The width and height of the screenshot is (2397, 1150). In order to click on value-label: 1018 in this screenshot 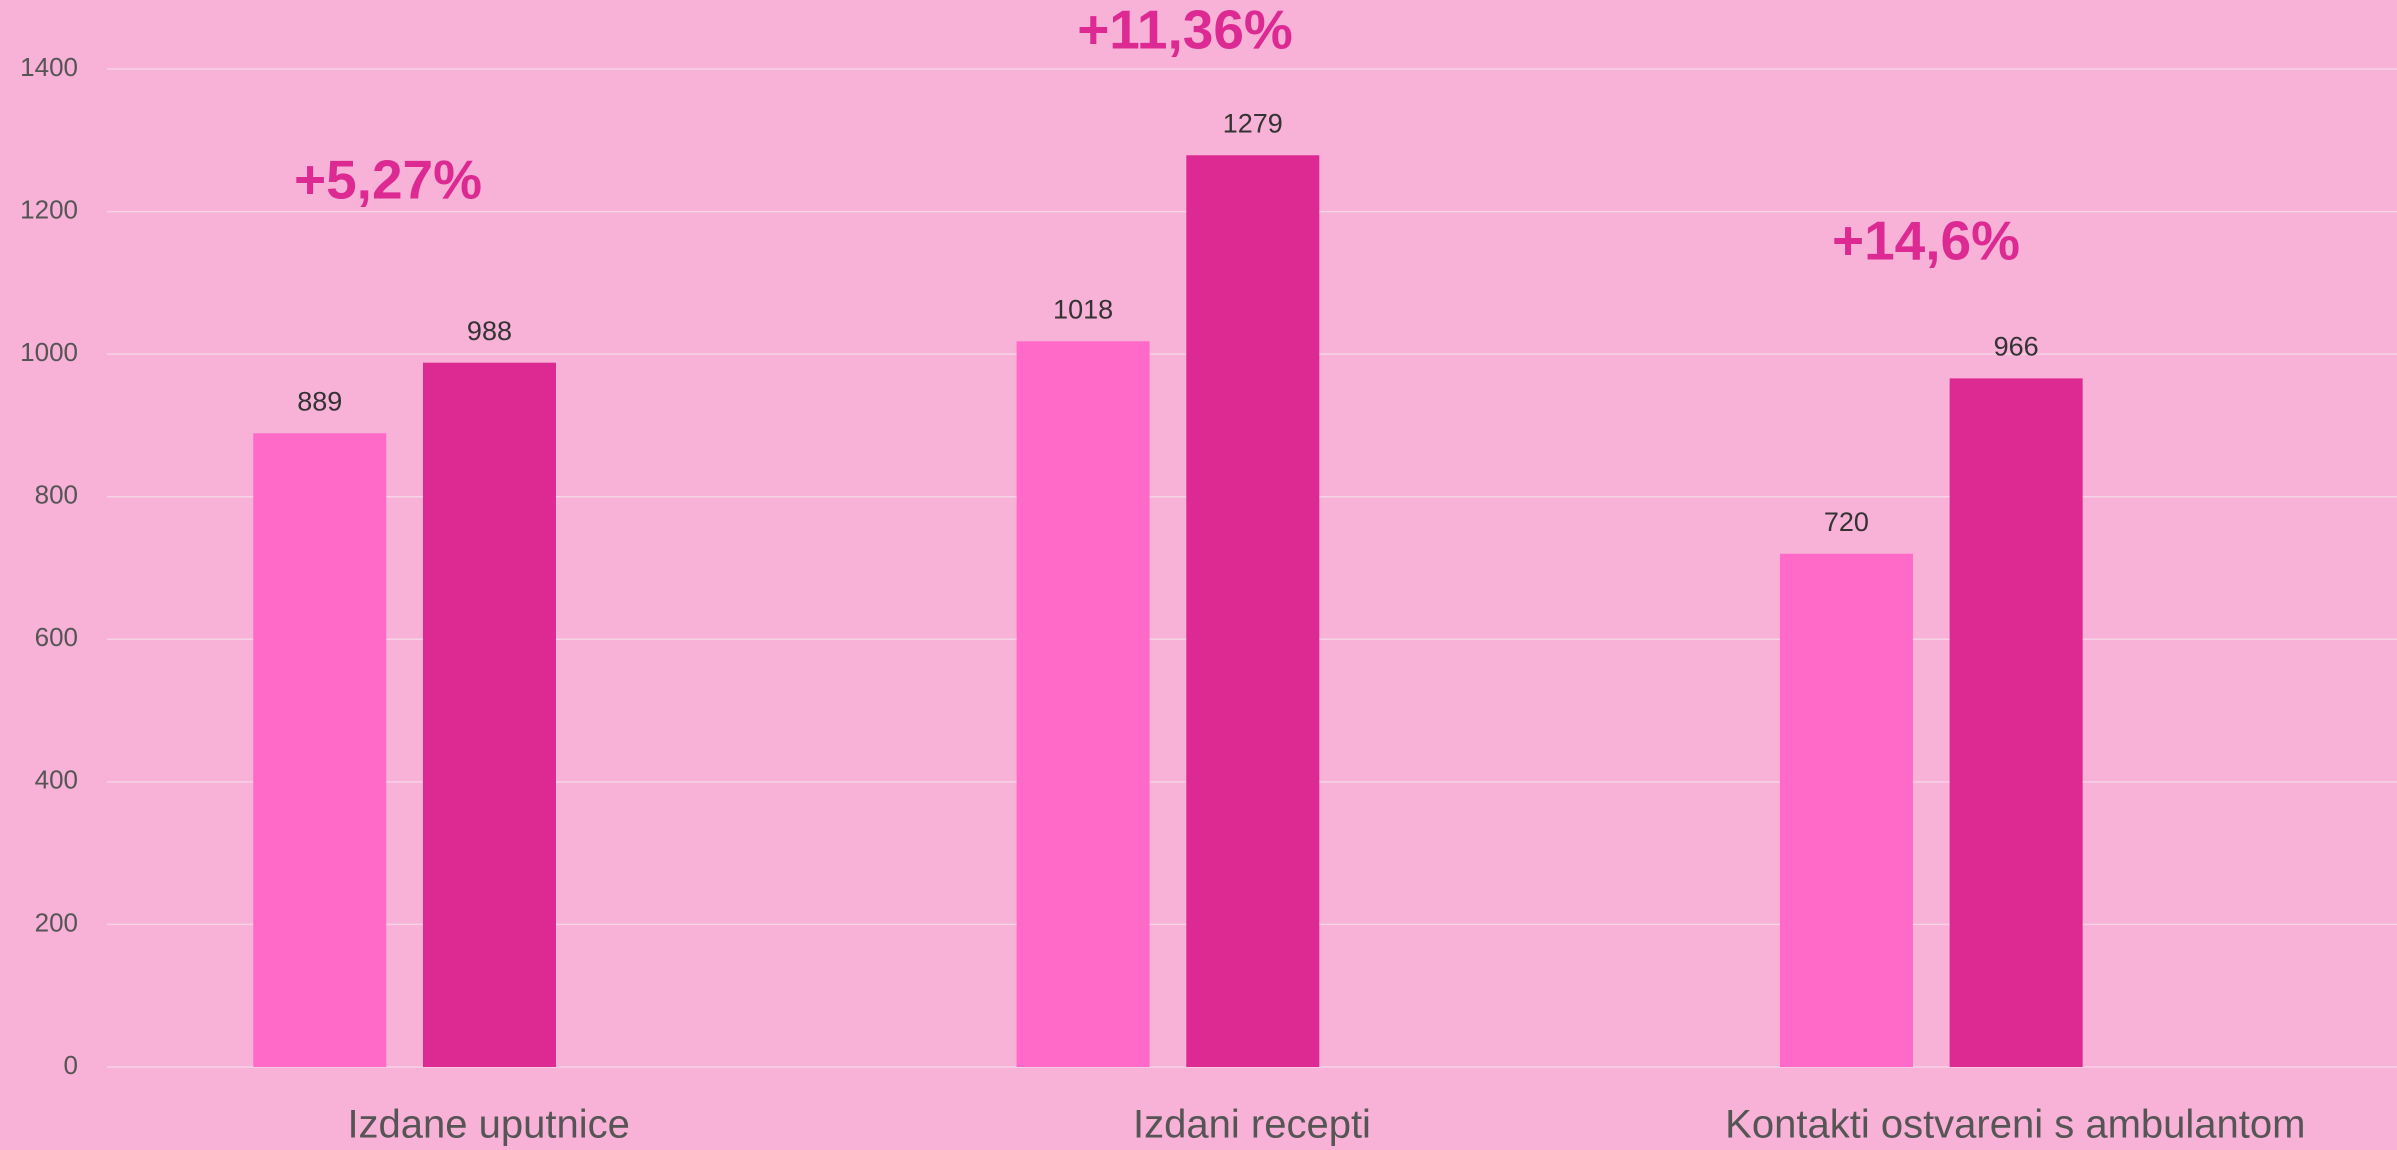, I will do `click(1083, 309)`.